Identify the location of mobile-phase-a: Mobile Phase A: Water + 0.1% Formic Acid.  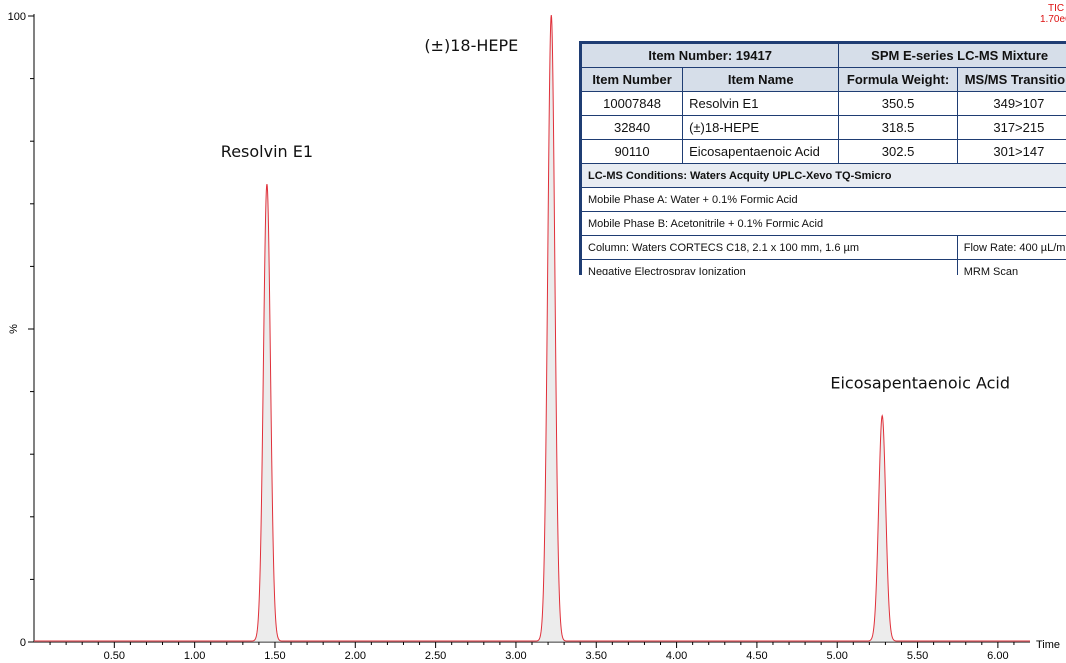
(823, 199).